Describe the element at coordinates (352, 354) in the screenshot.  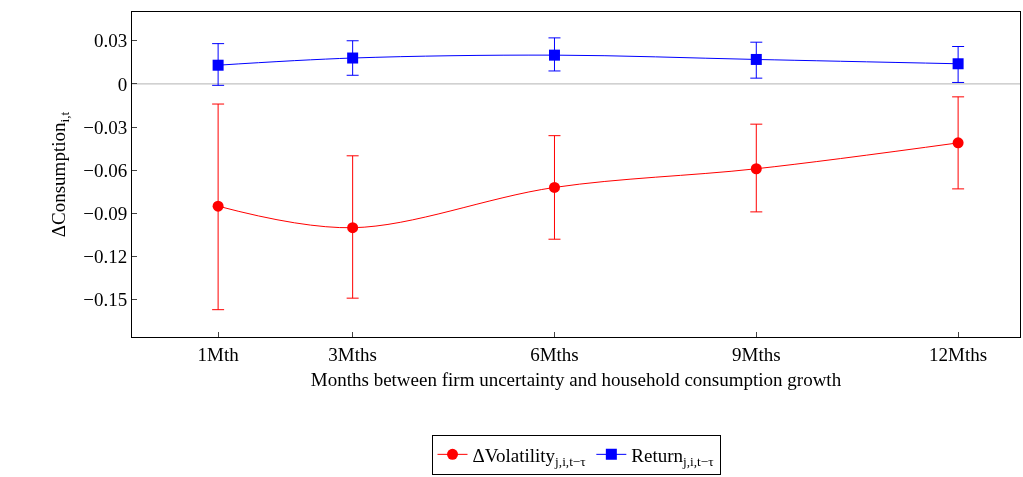
I see `x-tick-label: 3Mths` at that location.